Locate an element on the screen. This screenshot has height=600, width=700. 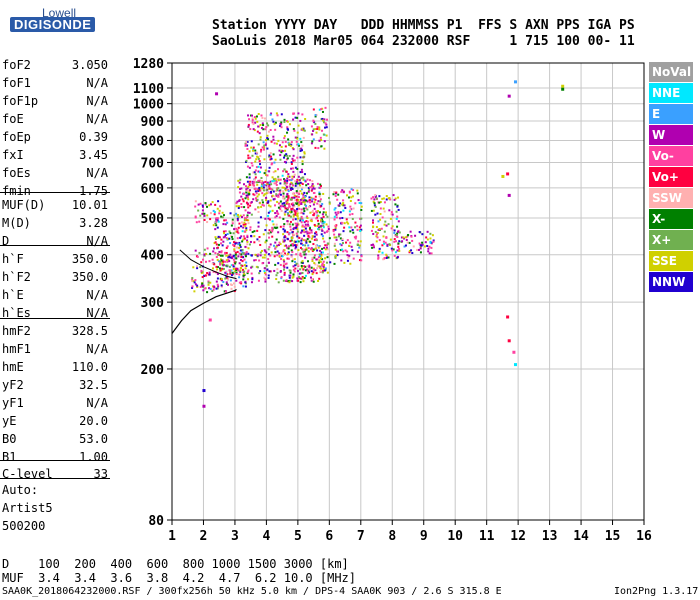
param-row-ye: yE 20.0 is located at coordinates (55, 421).